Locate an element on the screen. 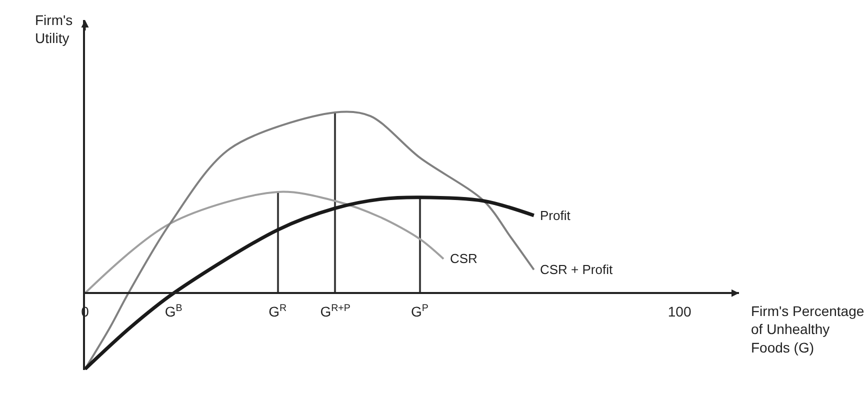 Image resolution: width=864 pixels, height=420 pixels. series-label: Profit is located at coordinates (555, 215).